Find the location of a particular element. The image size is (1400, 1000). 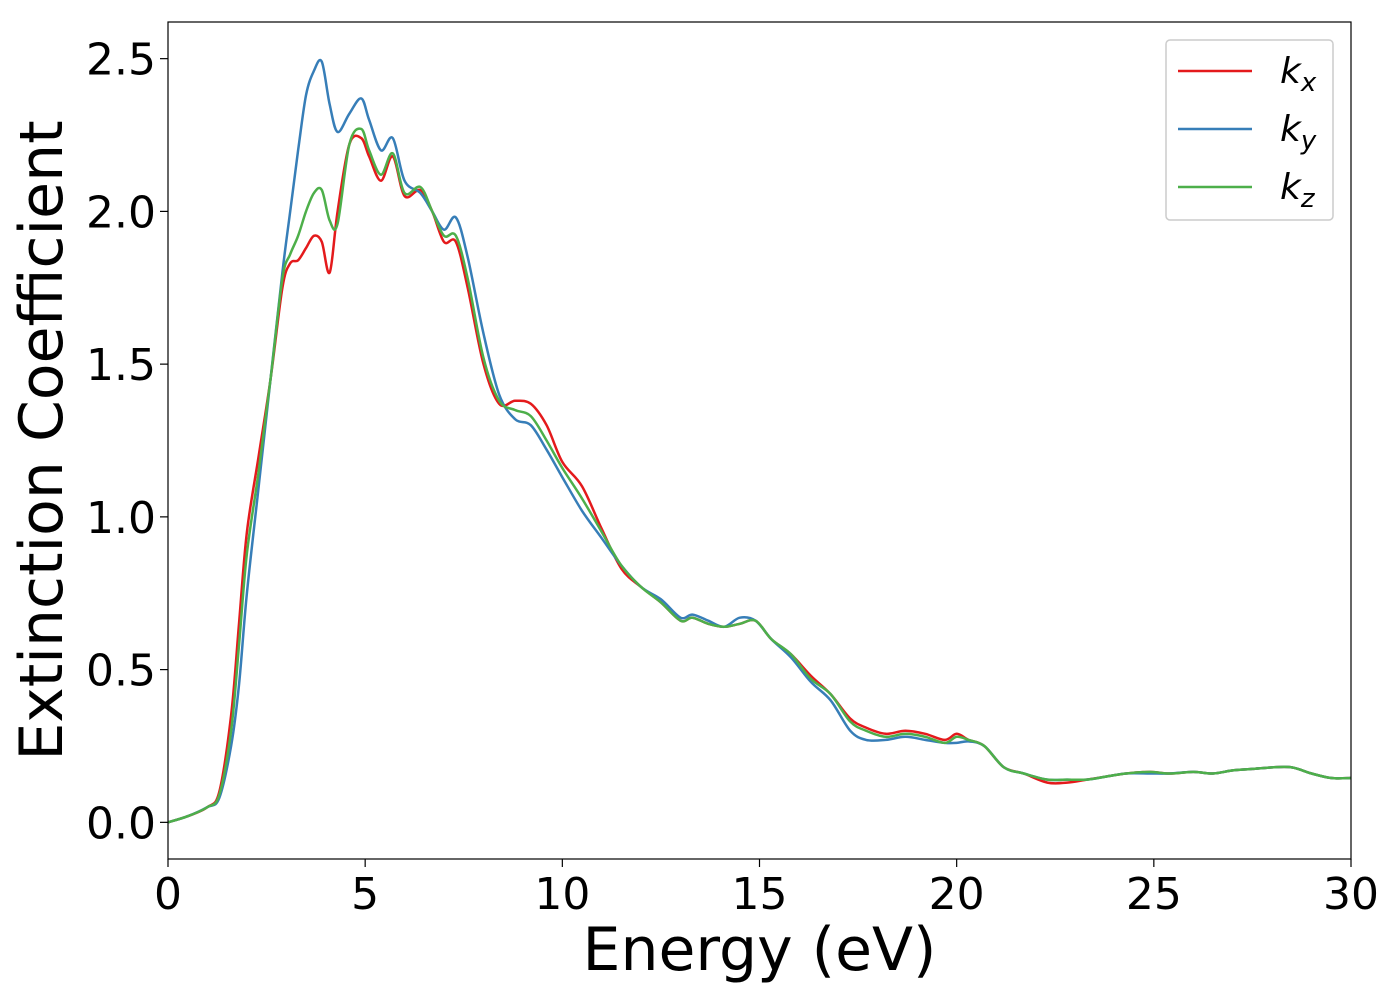

legend-label-kz: kz is located at coordinates (1298, 190).